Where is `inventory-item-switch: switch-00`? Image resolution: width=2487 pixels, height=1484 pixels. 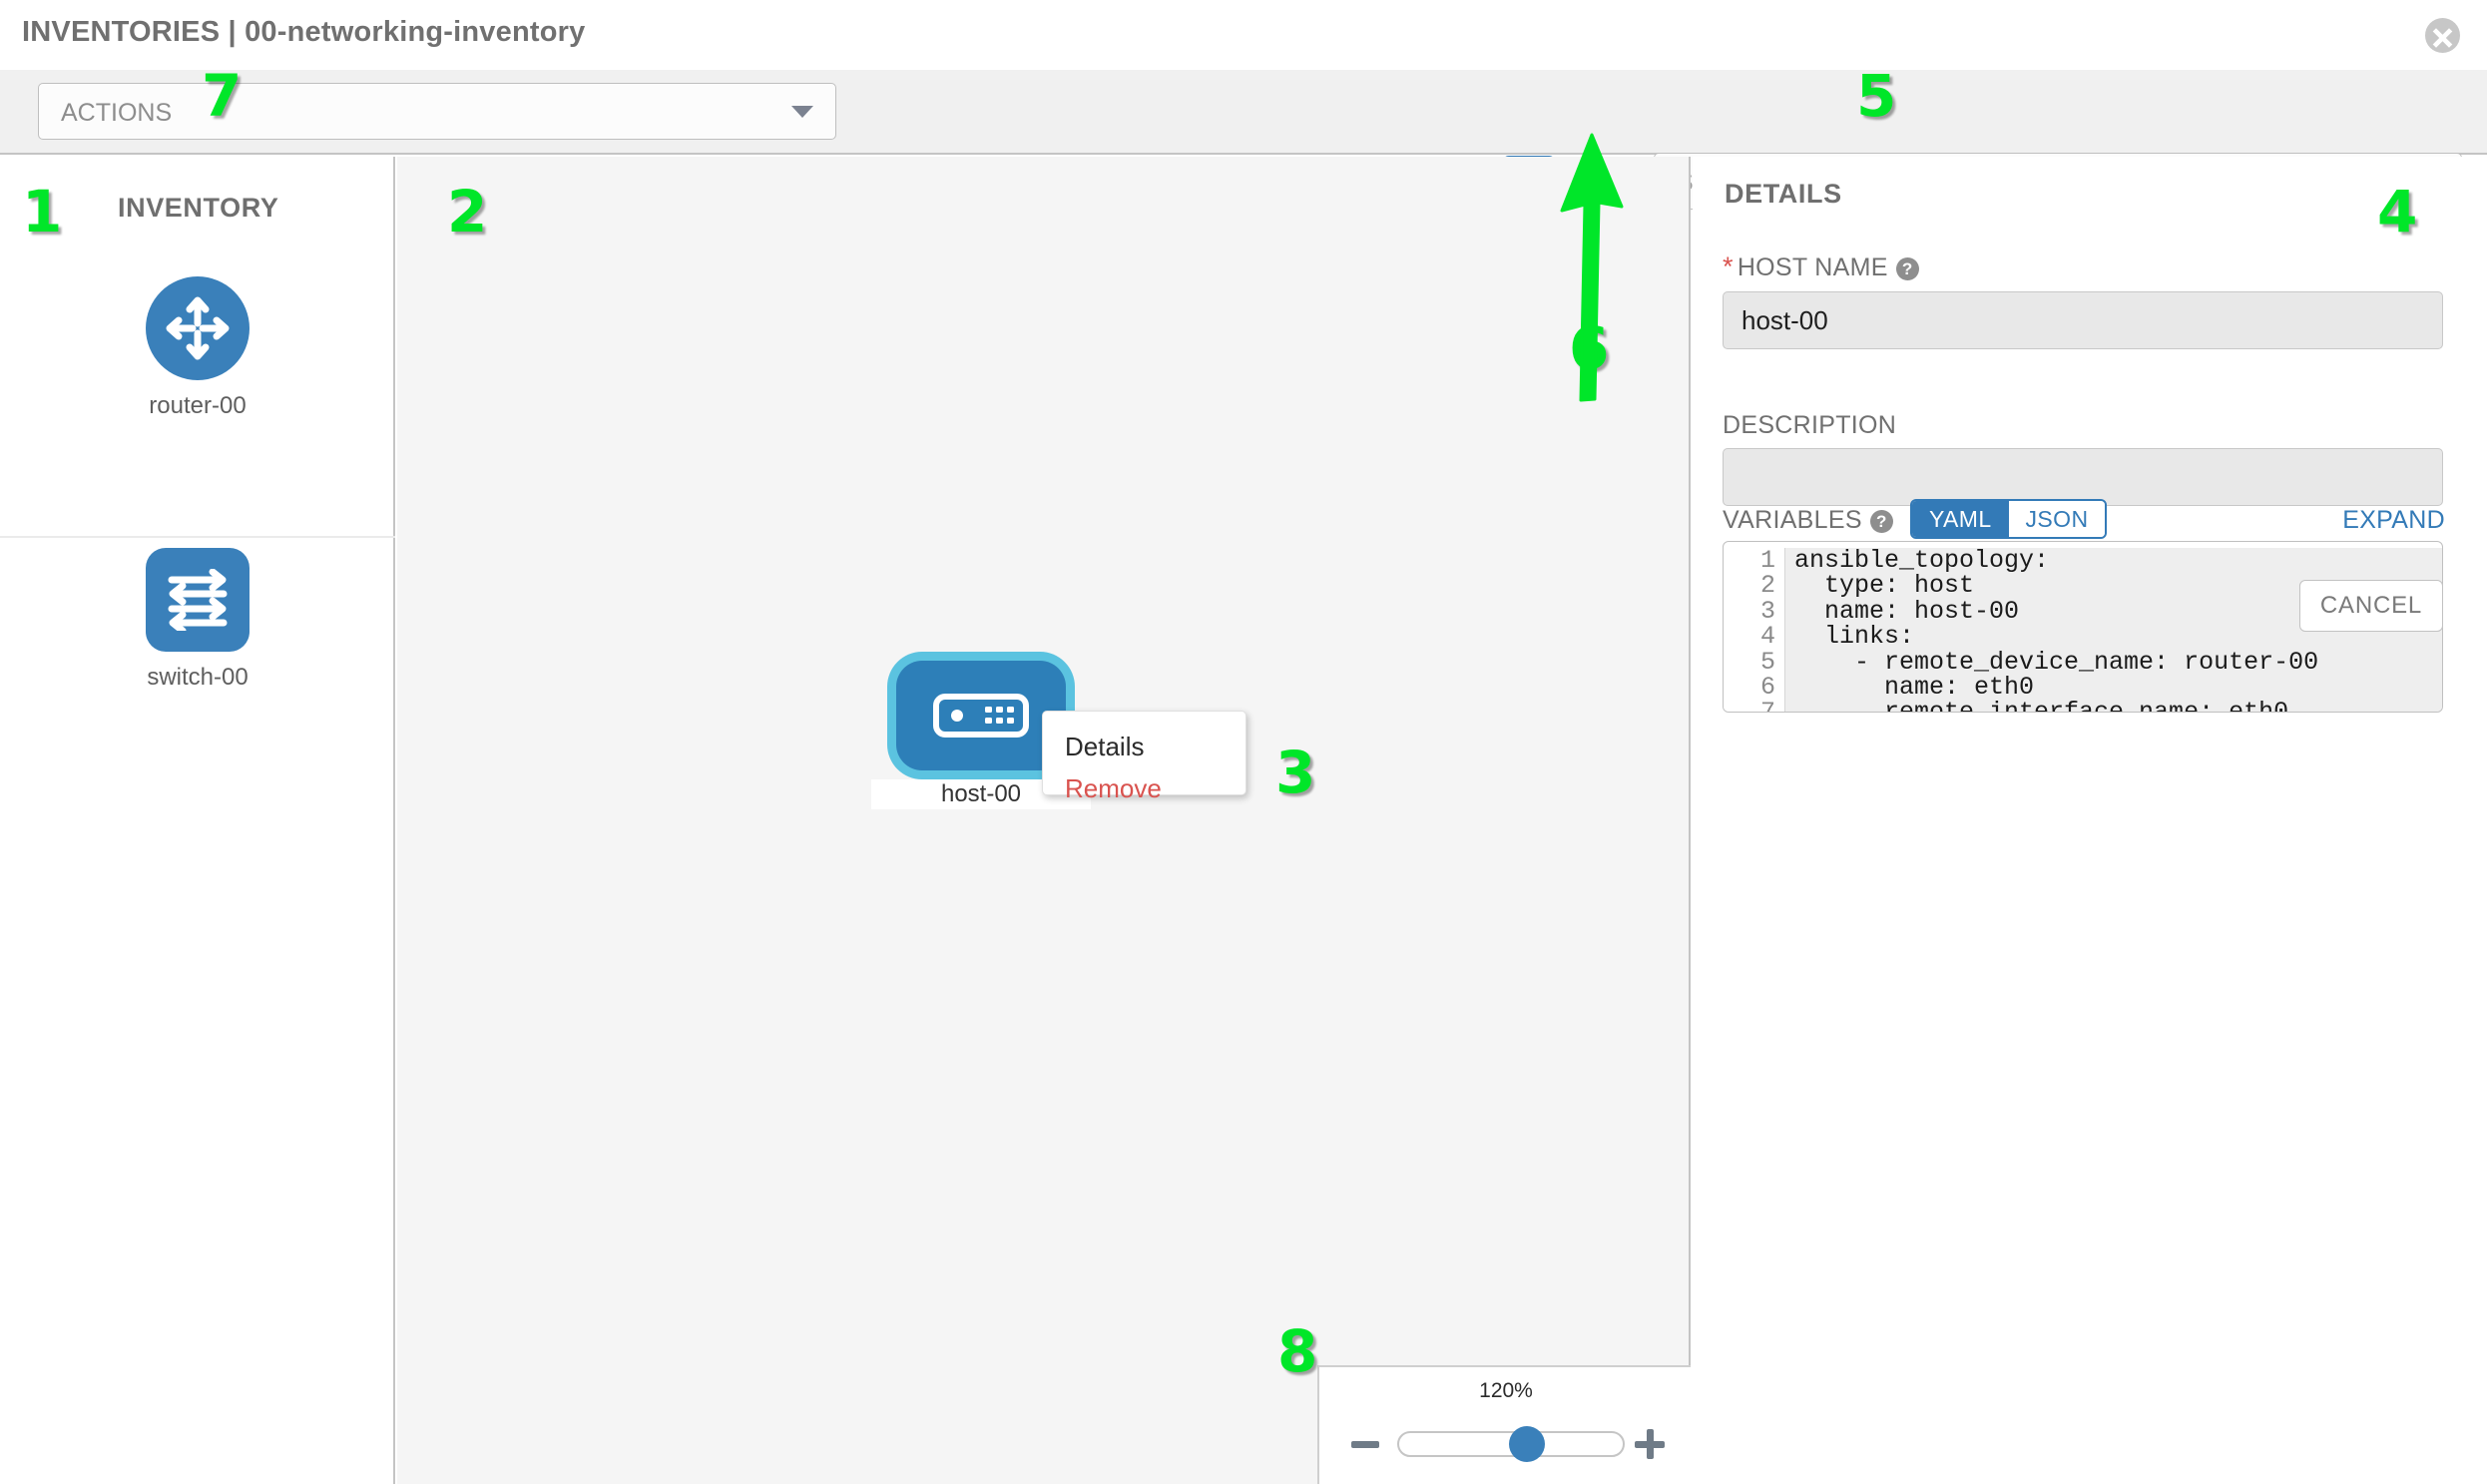 inventory-item-switch: switch-00 is located at coordinates (197, 620).